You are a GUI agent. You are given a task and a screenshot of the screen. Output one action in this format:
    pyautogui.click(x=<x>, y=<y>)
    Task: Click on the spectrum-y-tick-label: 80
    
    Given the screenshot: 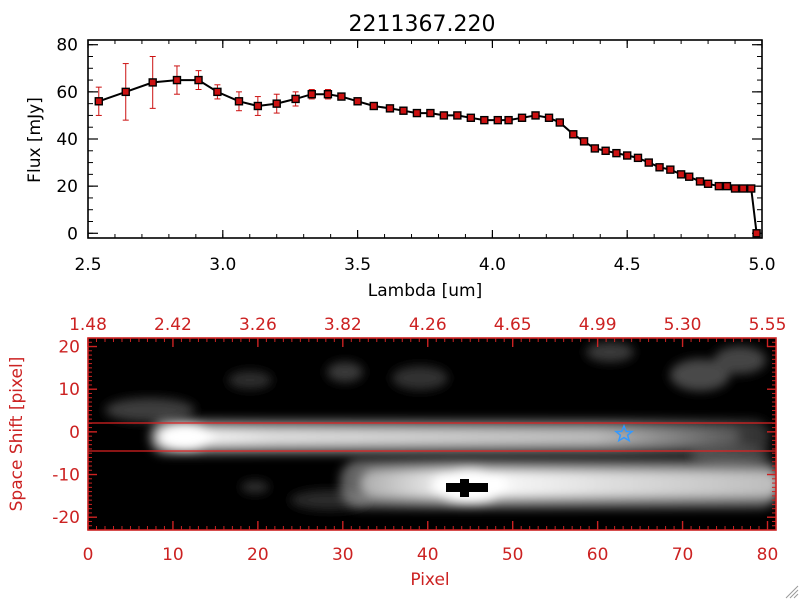 What is the action you would take?
    pyautogui.click(x=67, y=46)
    